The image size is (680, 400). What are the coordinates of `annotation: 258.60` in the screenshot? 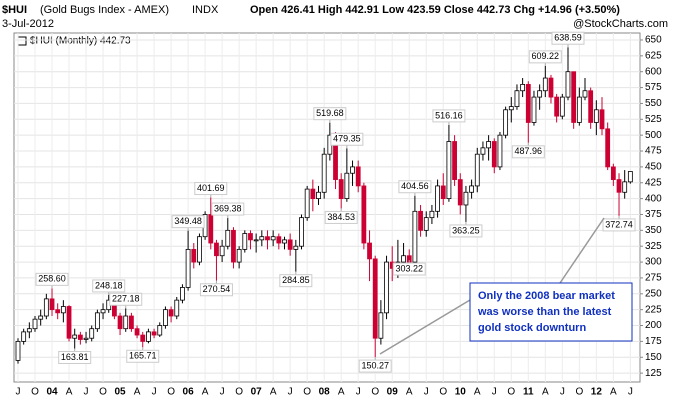 It's located at (52, 279).